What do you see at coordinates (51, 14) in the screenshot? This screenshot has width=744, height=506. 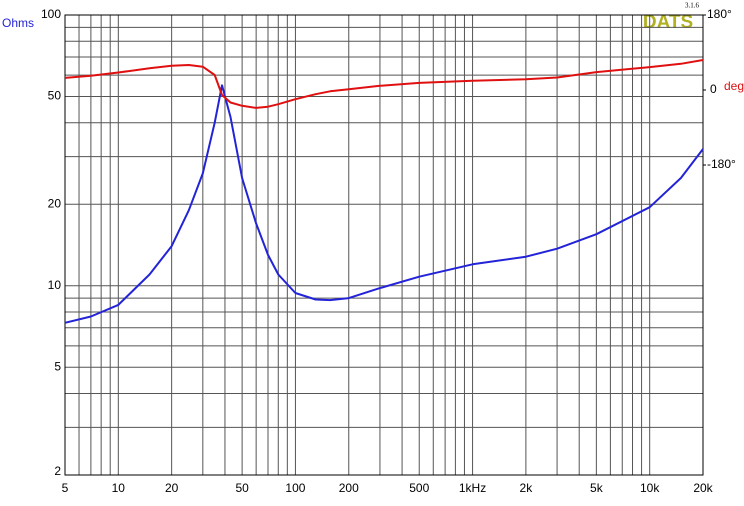 I see `y-tick-label: 100` at bounding box center [51, 14].